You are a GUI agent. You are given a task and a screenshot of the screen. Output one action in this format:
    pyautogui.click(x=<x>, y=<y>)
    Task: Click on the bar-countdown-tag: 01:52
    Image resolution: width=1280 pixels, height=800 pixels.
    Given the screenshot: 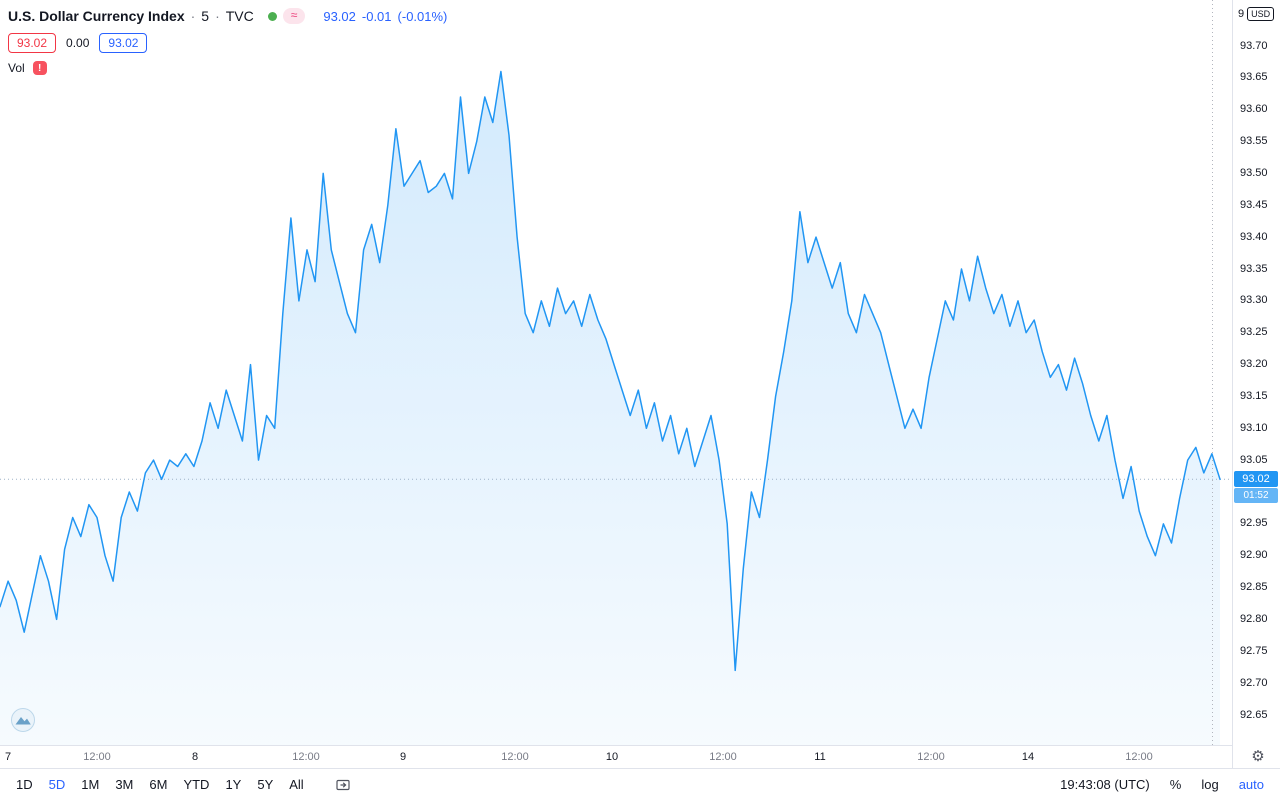 What is the action you would take?
    pyautogui.click(x=1256, y=495)
    